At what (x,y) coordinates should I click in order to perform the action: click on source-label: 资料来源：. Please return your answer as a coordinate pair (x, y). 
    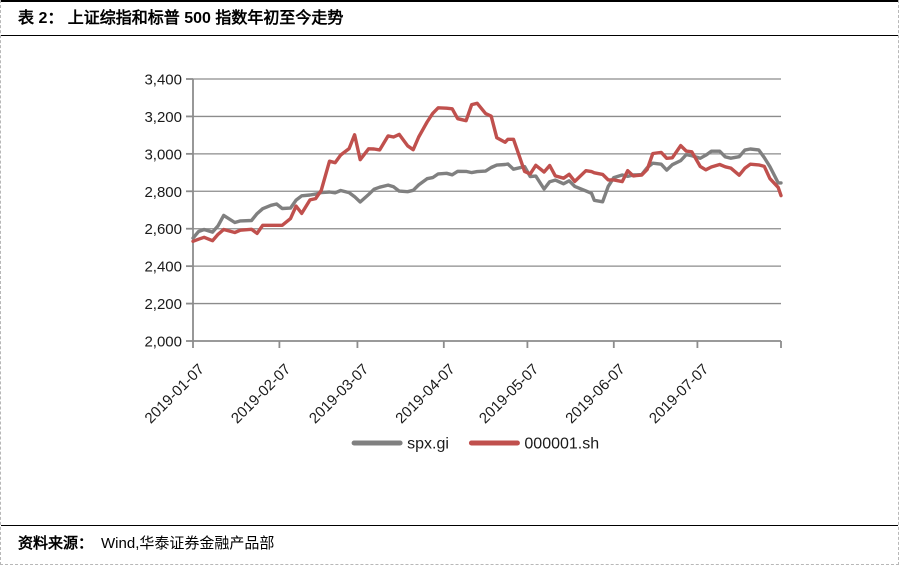
    Looking at the image, I should click on (56, 543).